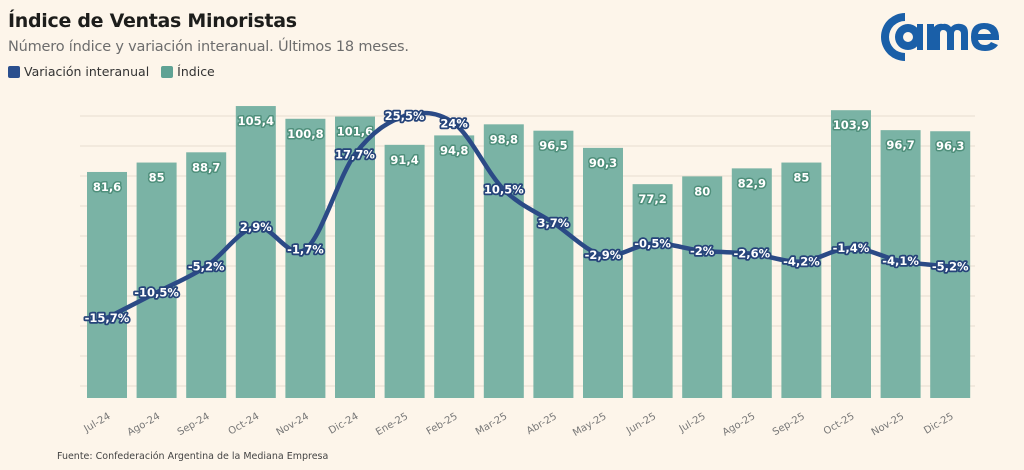 The height and width of the screenshot is (470, 1024). Describe the element at coordinates (789, 424) in the screenshot. I see `x-tick-label: Sep-25` at that location.